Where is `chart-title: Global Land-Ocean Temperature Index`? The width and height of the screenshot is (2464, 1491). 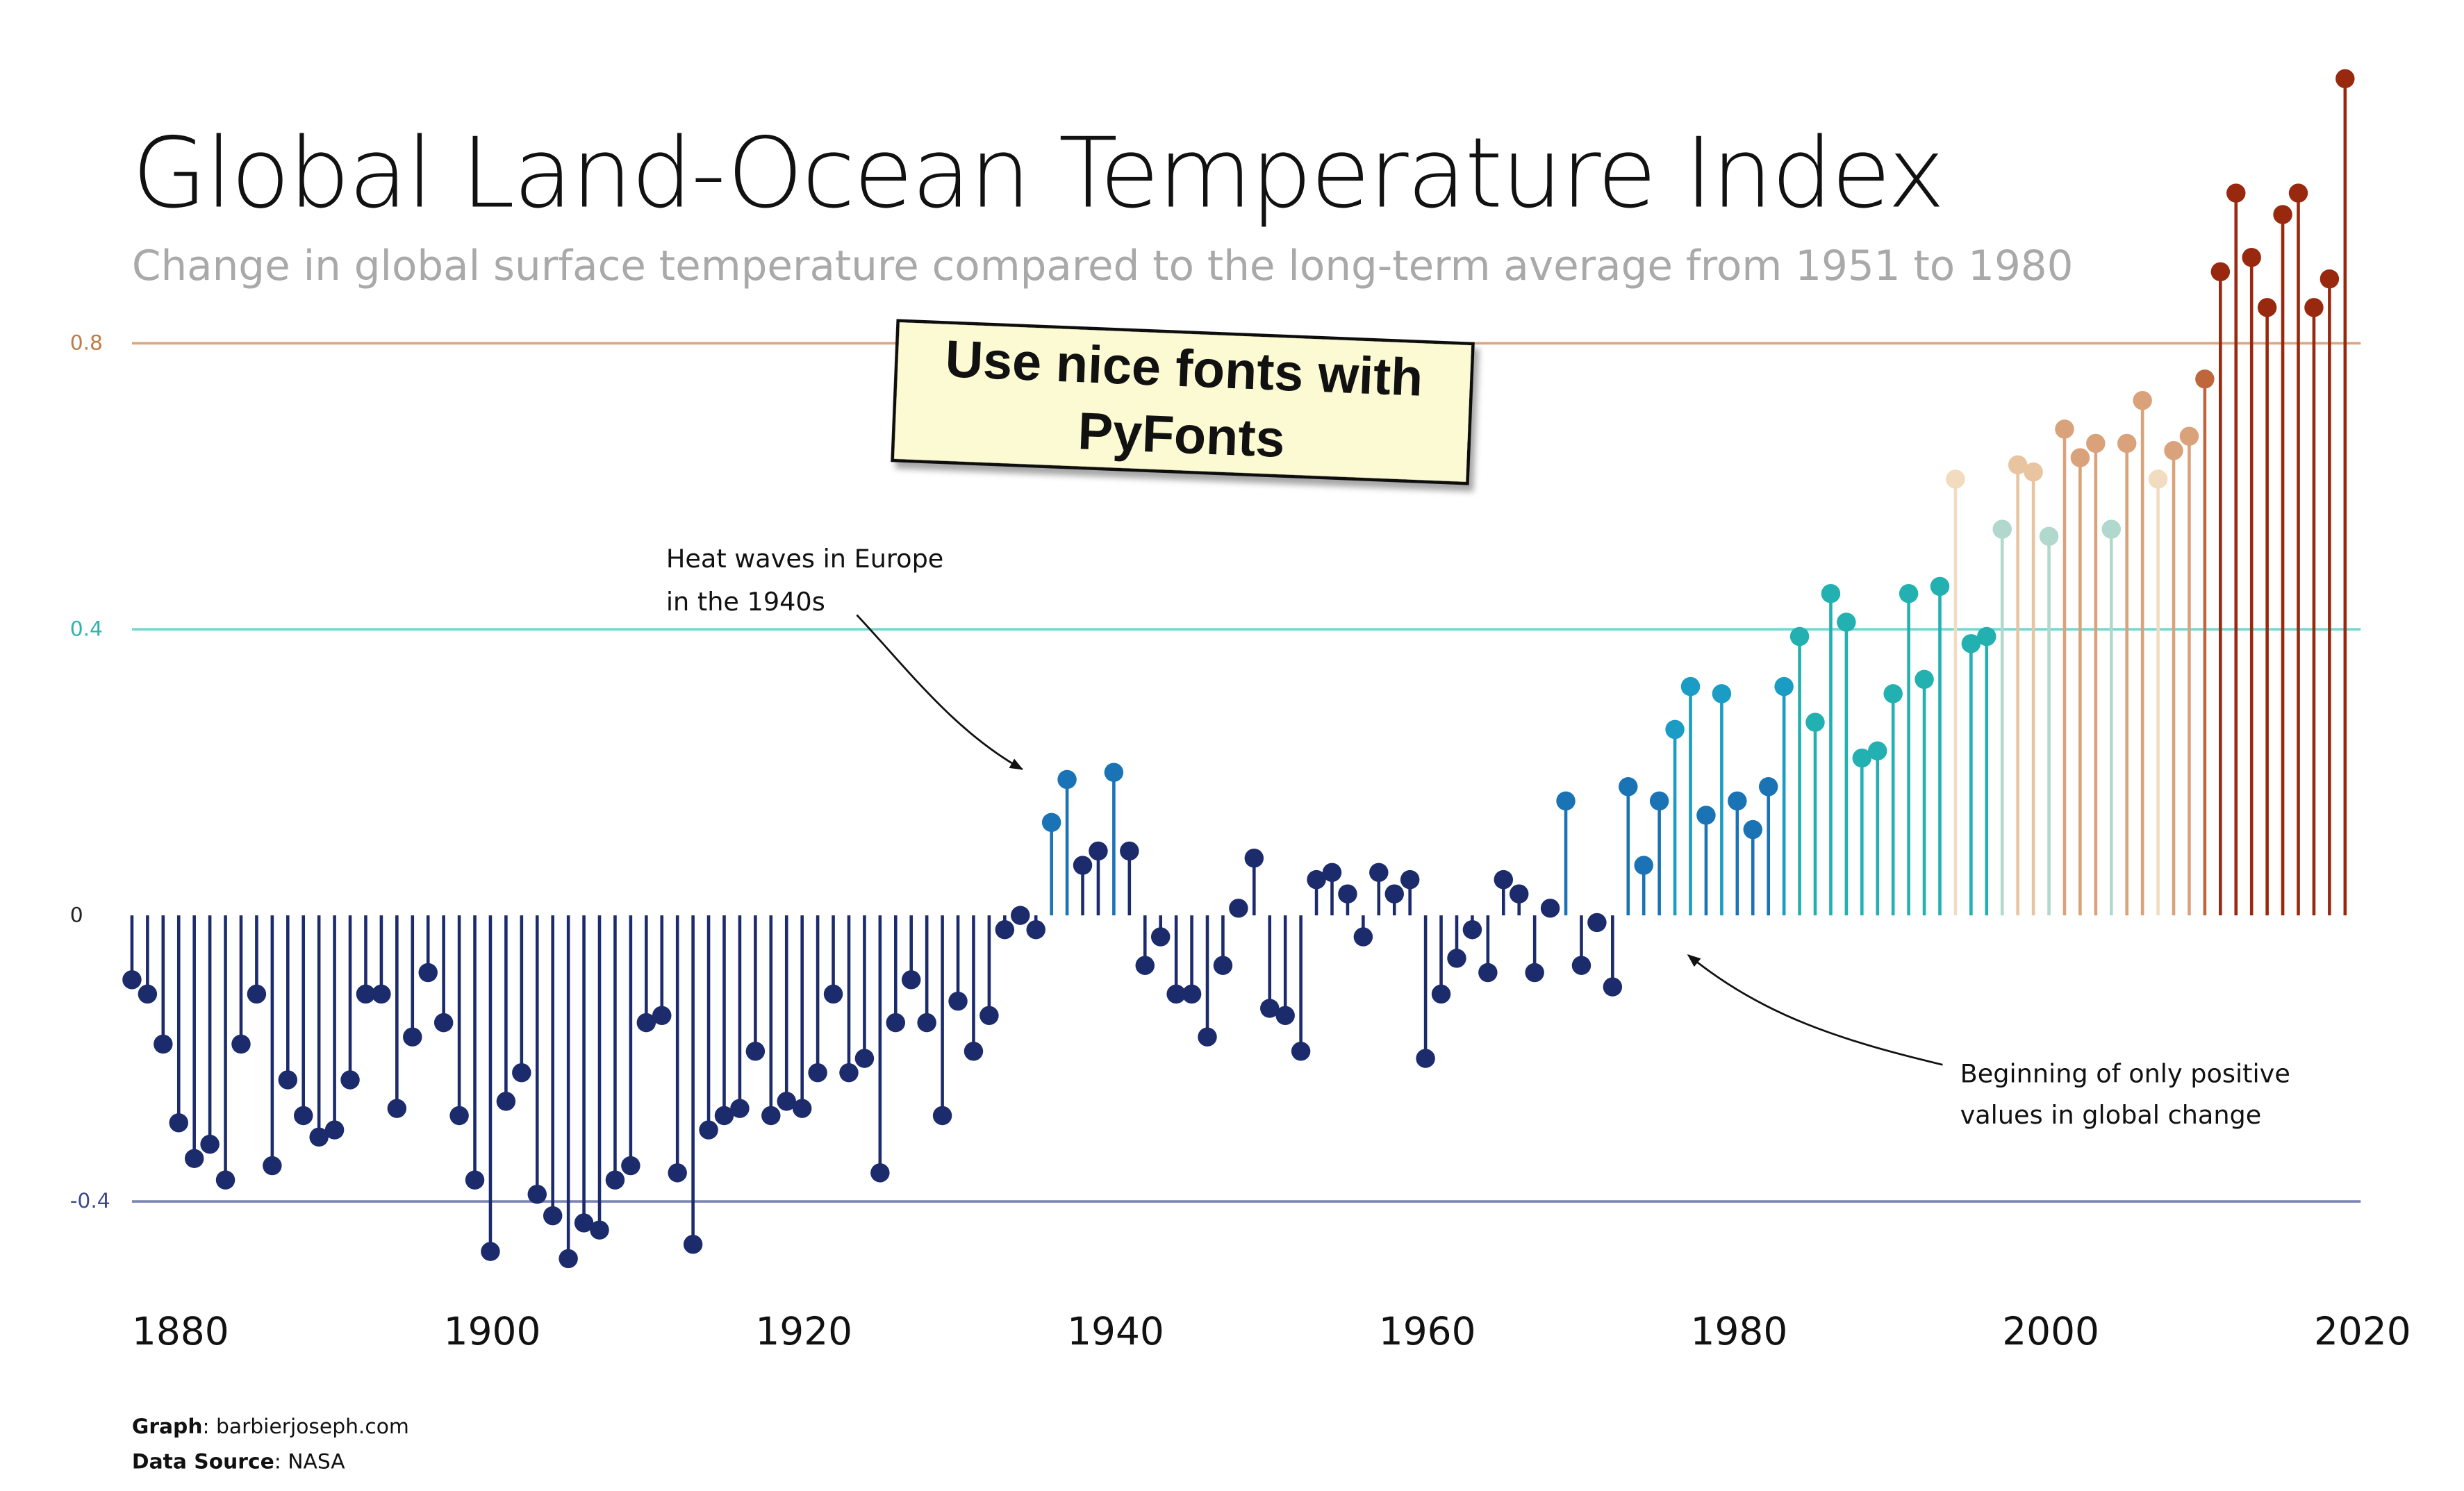
chart-title: Global Land-Ocean Temperature Index is located at coordinates (1038, 173).